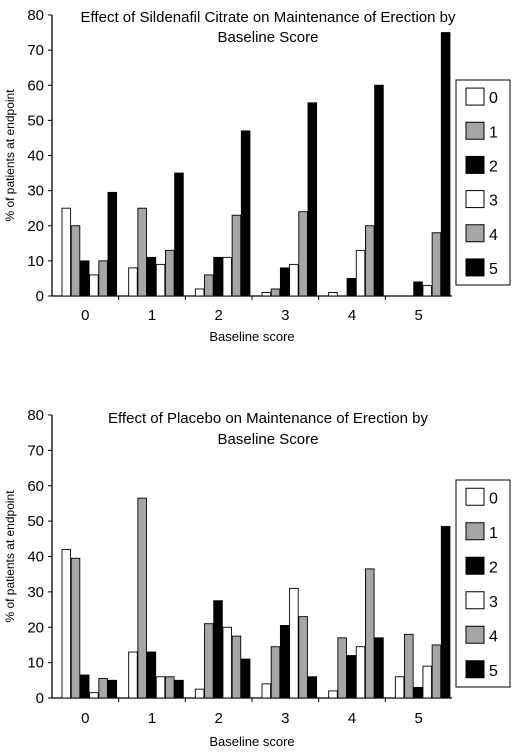 This screenshot has height=755, width=512. Describe the element at coordinates (142, 252) in the screenshot. I see `bar-base1-series1` at that location.